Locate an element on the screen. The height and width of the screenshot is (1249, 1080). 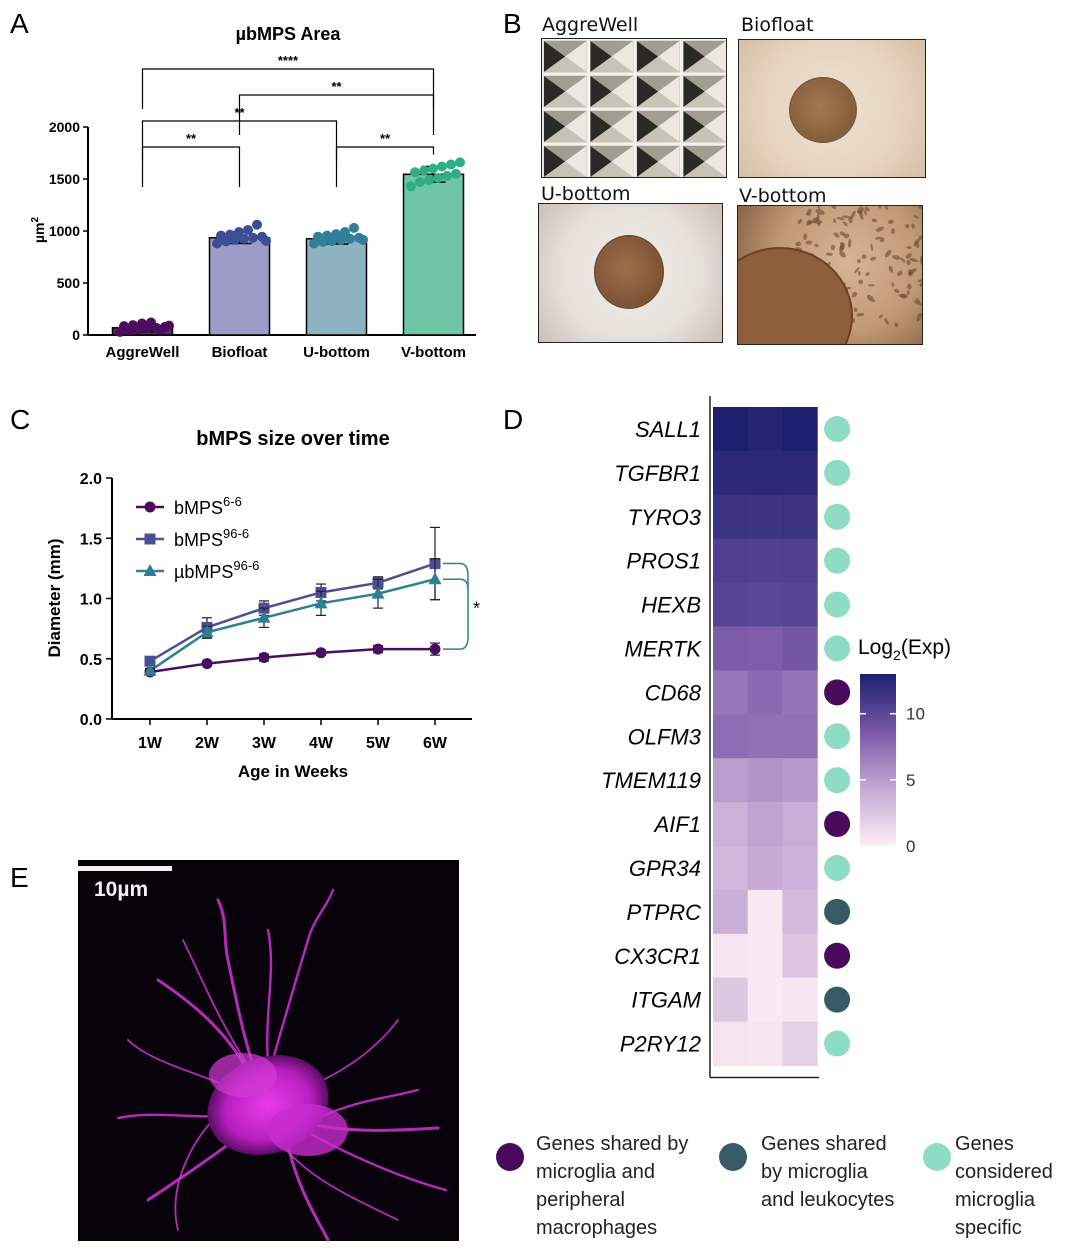
data-points is located at coordinates (290, 247).